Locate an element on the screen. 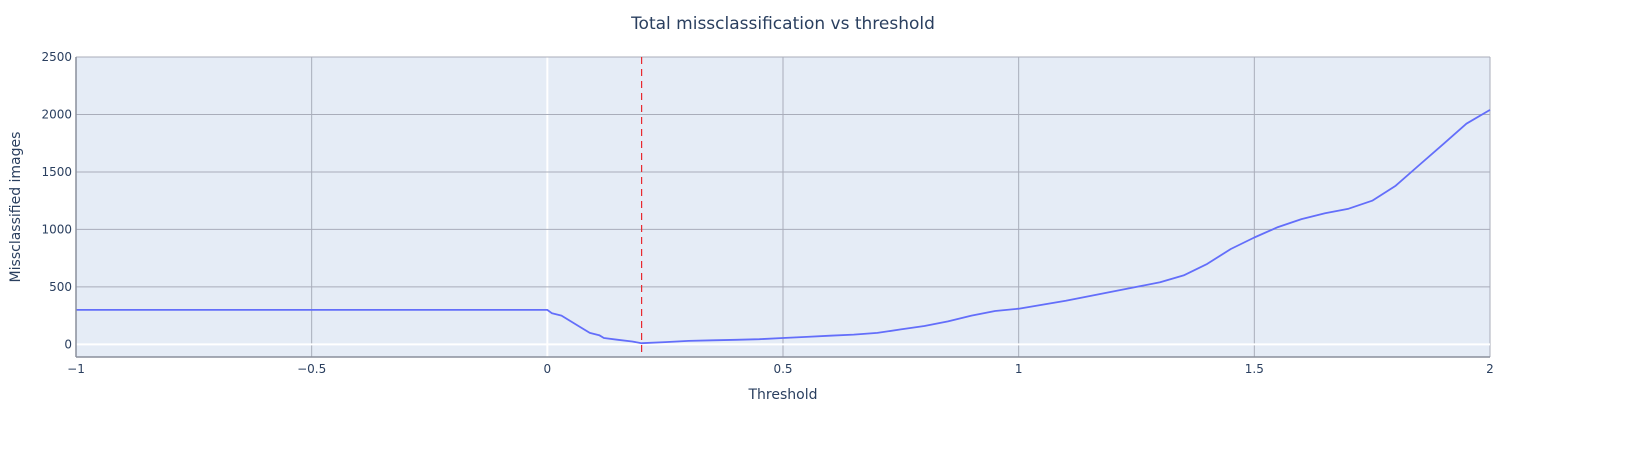 Image resolution: width=1626 pixels, height=450 pixels. x-axis-title: Threshold is located at coordinates (783, 395).